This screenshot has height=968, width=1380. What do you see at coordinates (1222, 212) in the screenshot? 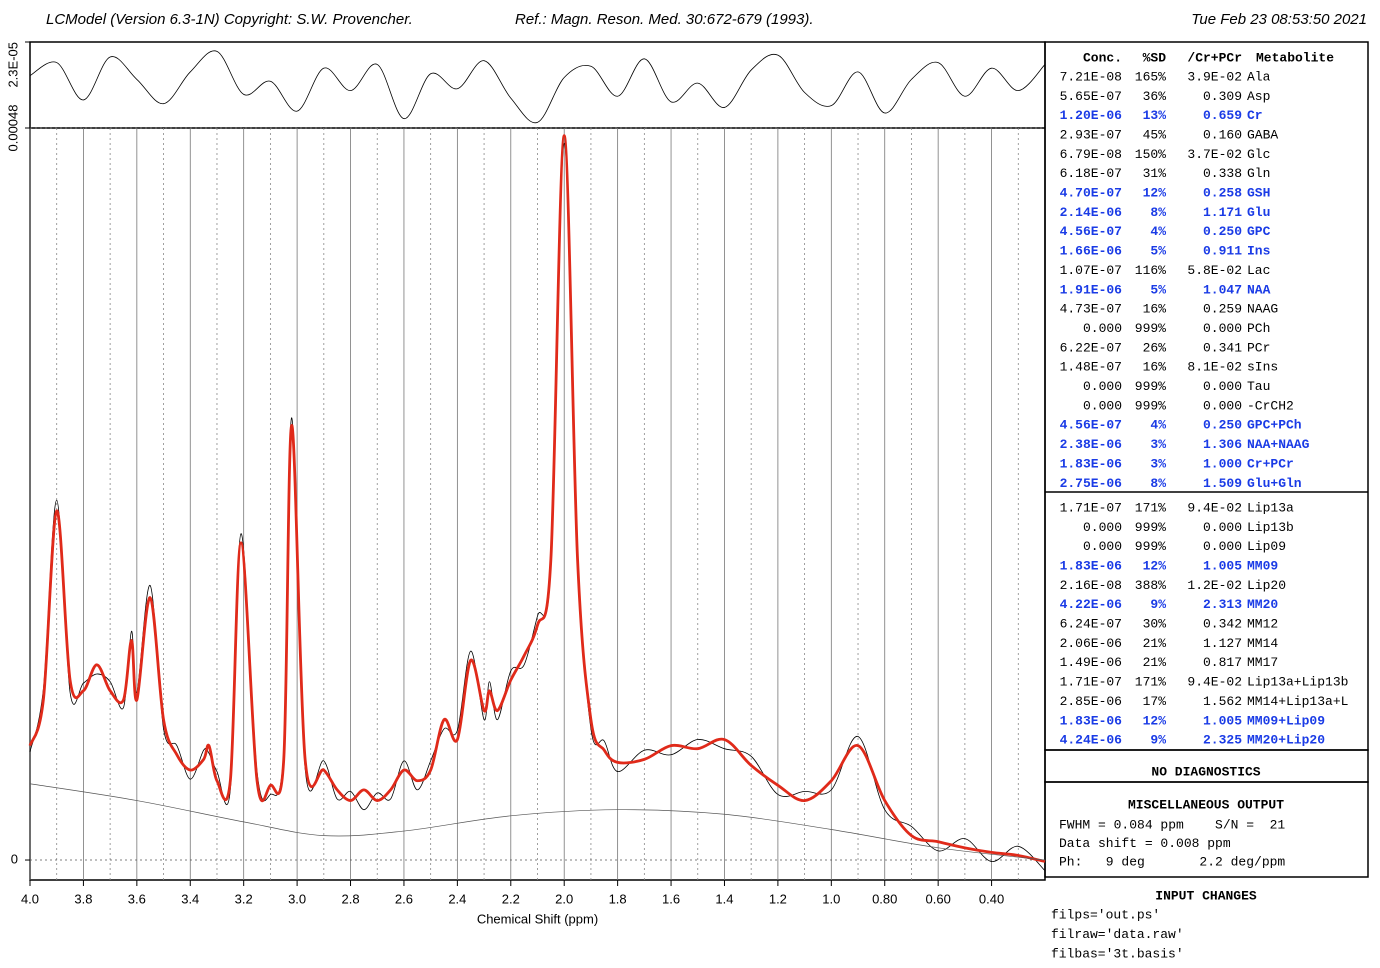
I see `result-cell: 1.171` at bounding box center [1222, 212].